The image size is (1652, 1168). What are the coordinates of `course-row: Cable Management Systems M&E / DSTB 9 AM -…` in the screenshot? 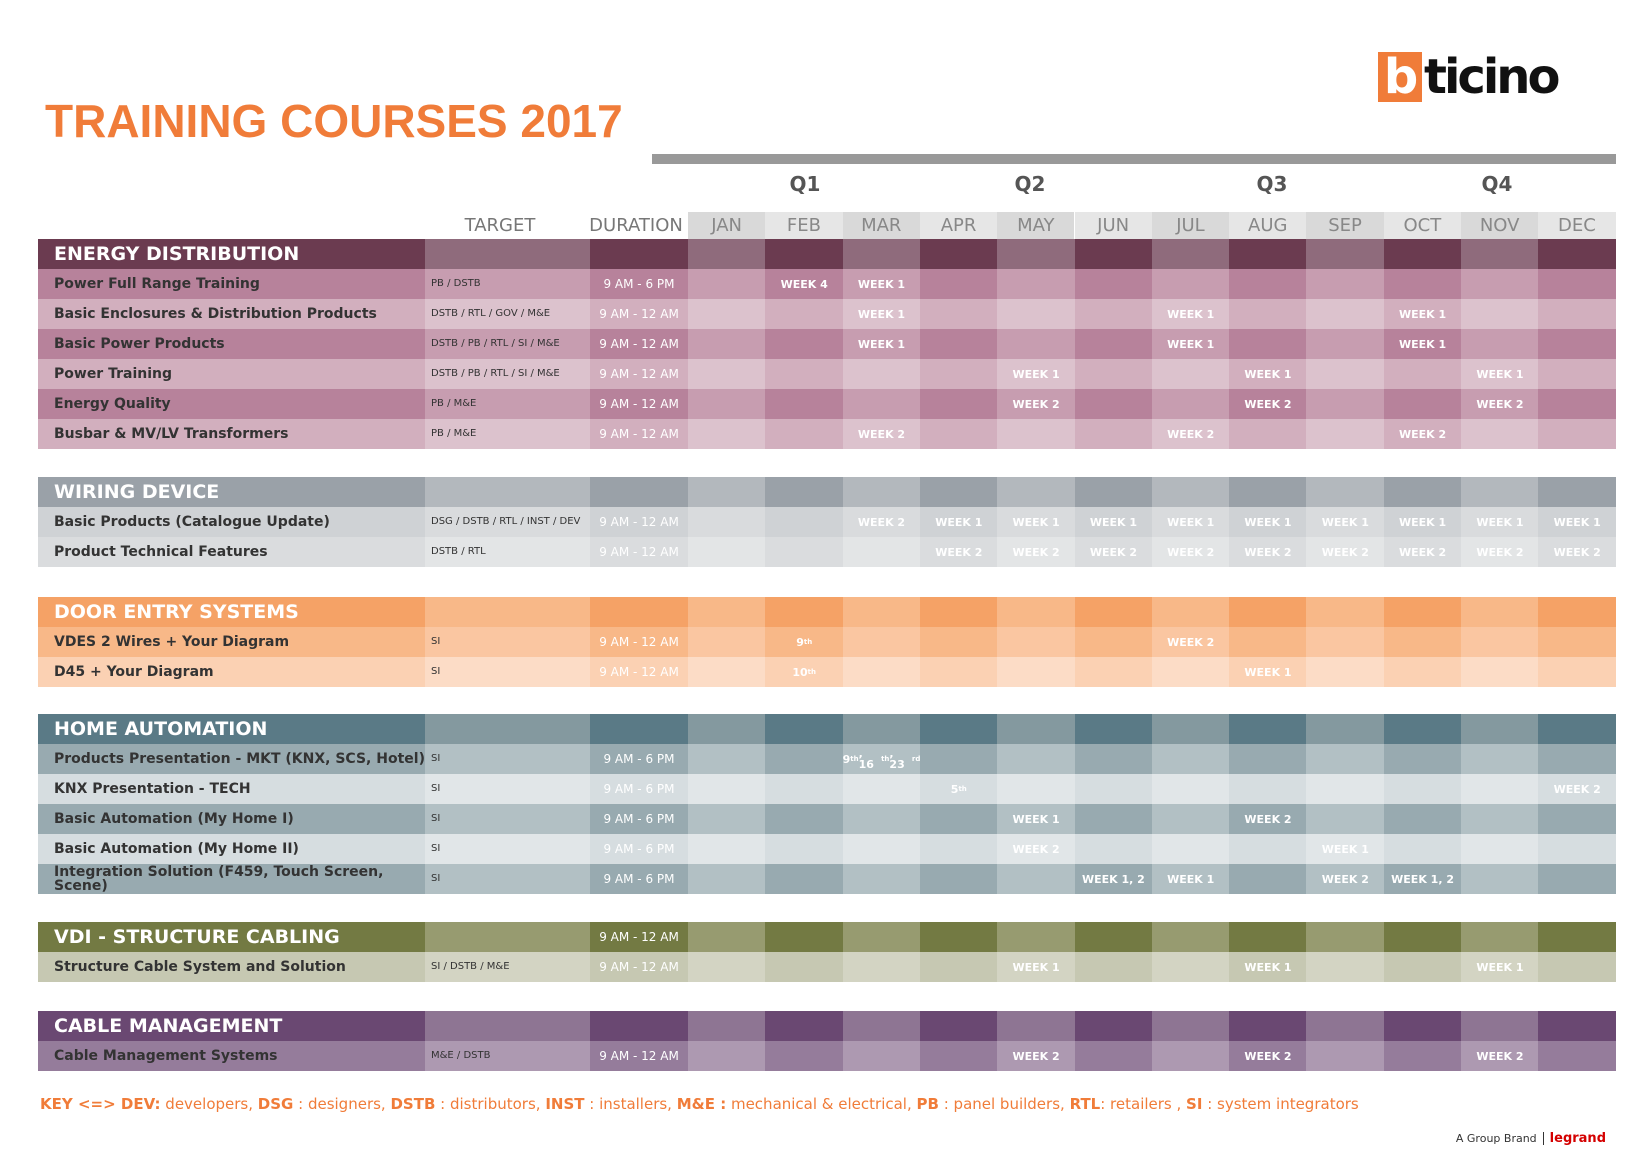 It's located at (827, 1056).